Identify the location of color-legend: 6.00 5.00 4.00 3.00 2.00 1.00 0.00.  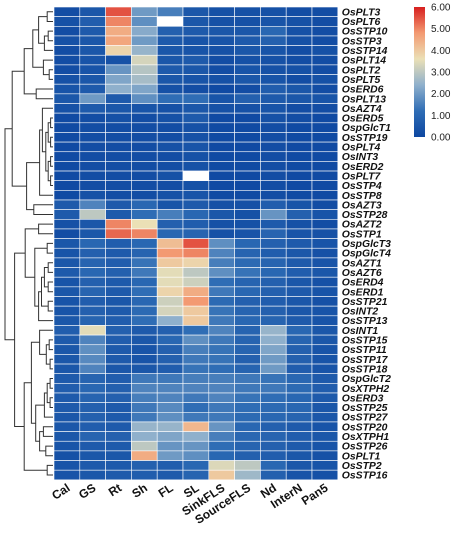
(432, 73).